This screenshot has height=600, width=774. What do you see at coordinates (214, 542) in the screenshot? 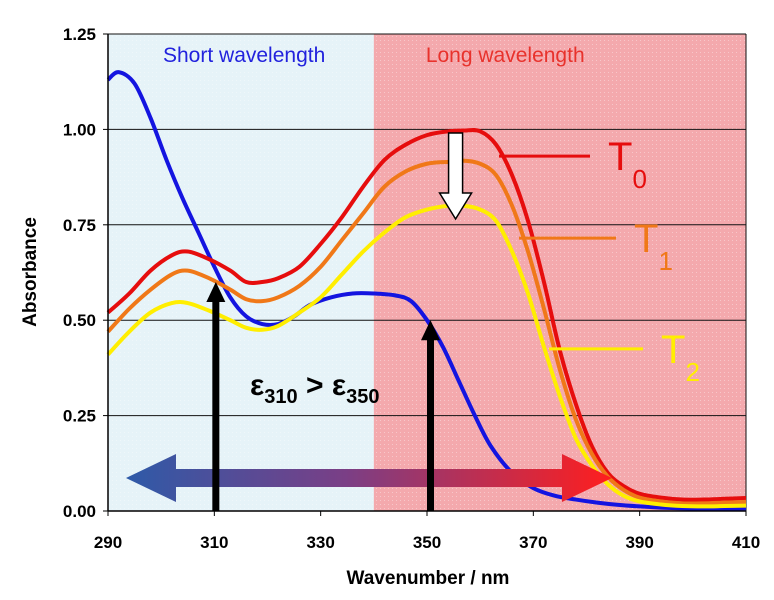
I see `x-tick-label-1: 310` at bounding box center [214, 542].